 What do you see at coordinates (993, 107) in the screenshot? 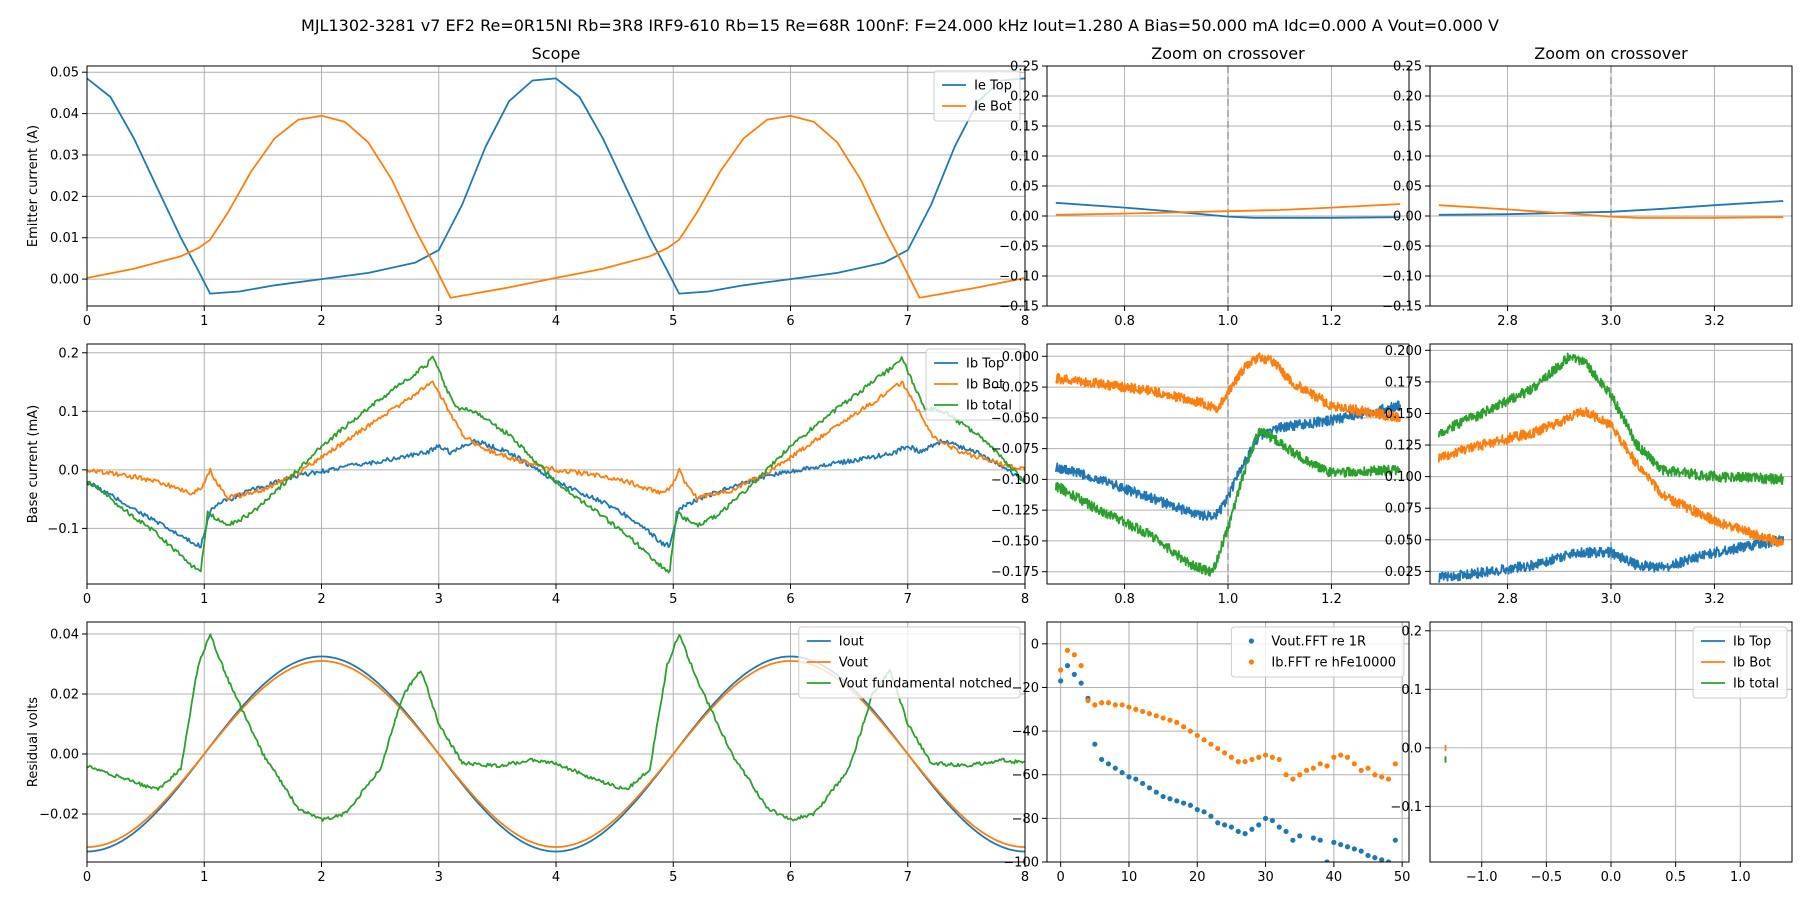
I see `legend-label: Ie Bot` at bounding box center [993, 107].